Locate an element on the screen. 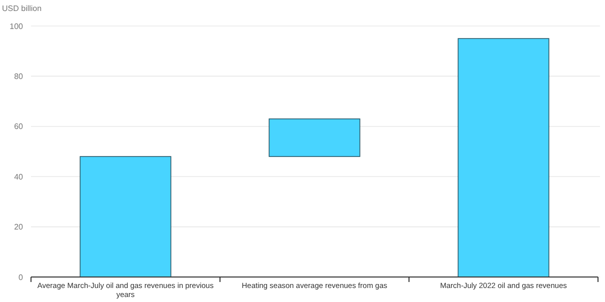 This screenshot has height=302, width=605. y-tick-label: 100 is located at coordinates (17, 26).